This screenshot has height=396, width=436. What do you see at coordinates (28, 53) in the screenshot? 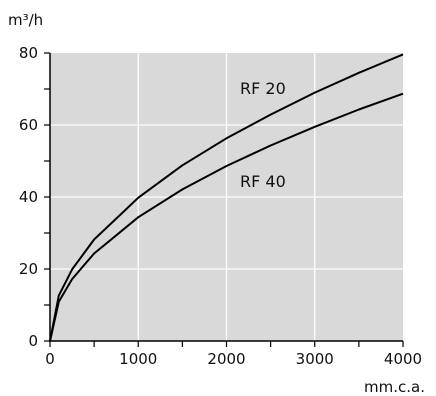
I see `y-tick-label: 80` at bounding box center [28, 53].